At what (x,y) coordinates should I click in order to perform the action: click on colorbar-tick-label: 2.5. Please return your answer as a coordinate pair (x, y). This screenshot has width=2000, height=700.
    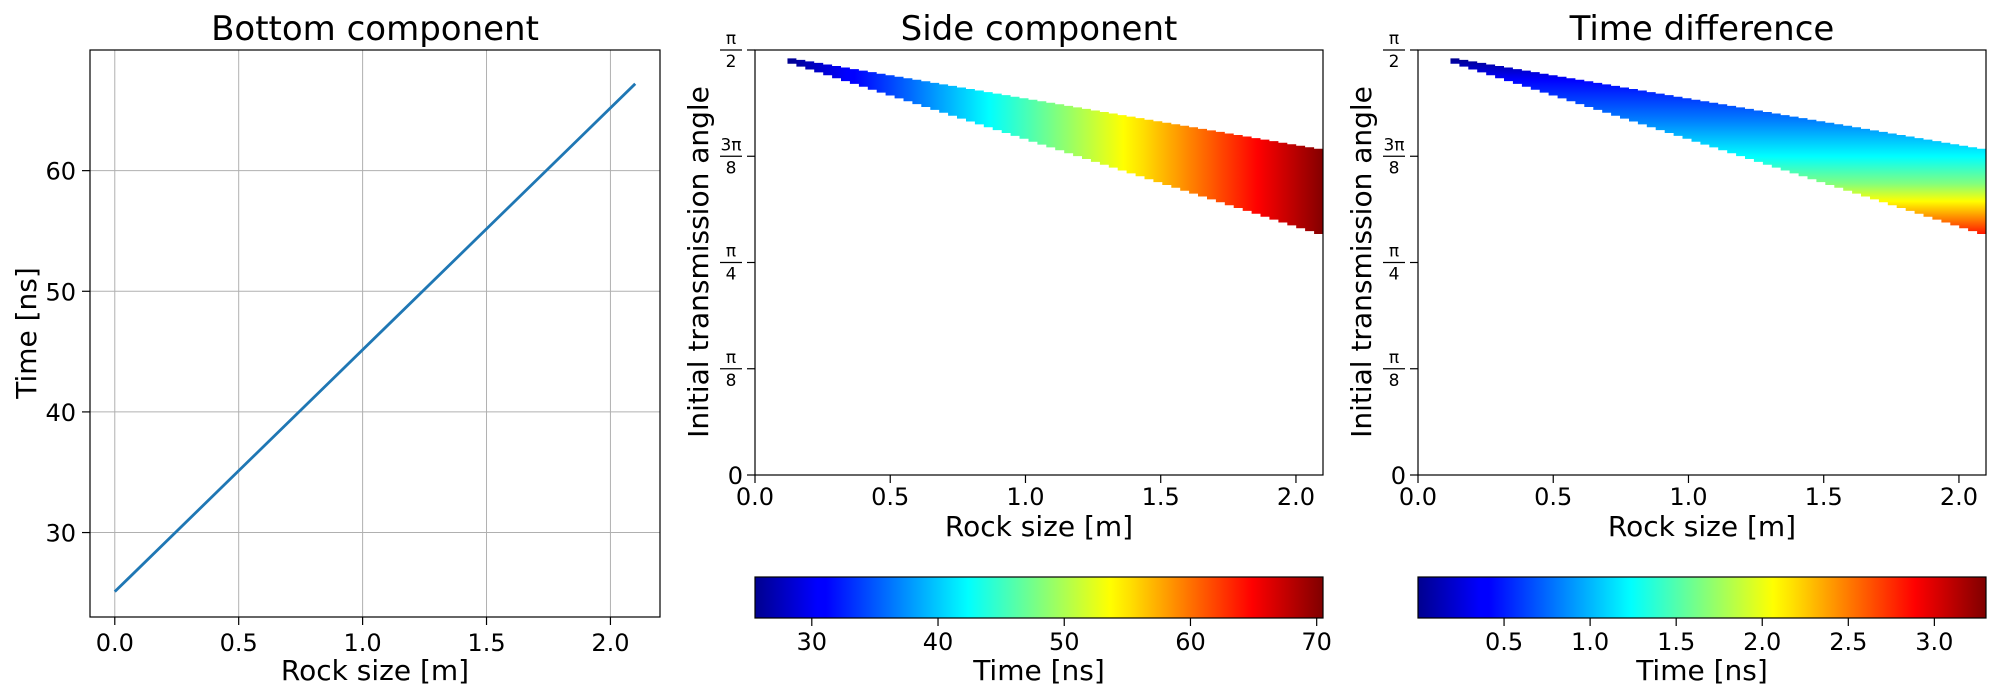
    Looking at the image, I should click on (1848, 642).